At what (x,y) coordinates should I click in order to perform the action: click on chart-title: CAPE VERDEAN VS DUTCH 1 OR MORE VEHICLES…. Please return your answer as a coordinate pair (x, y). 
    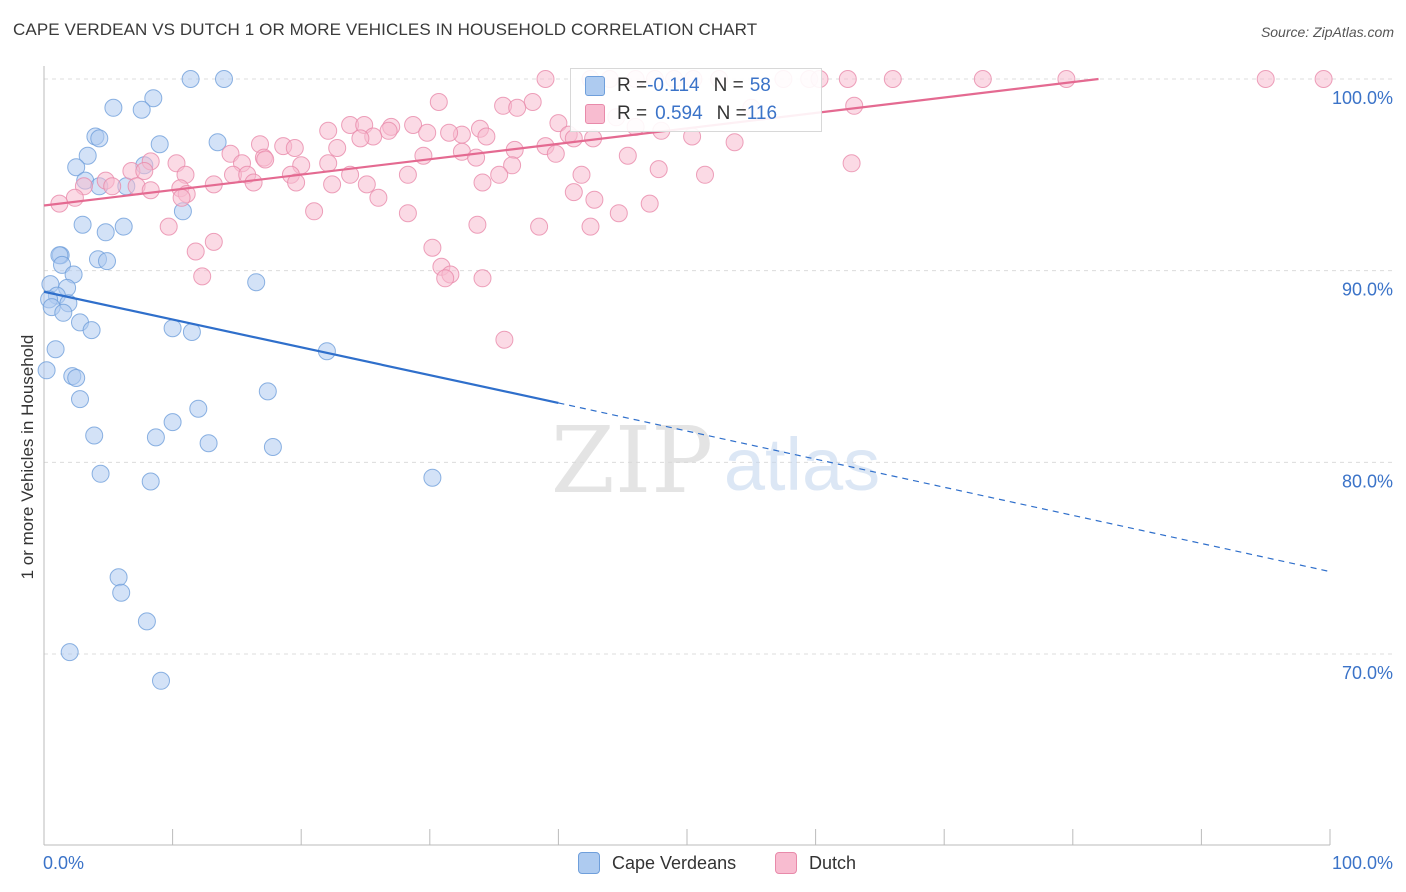
    Looking at the image, I should click on (385, 29).